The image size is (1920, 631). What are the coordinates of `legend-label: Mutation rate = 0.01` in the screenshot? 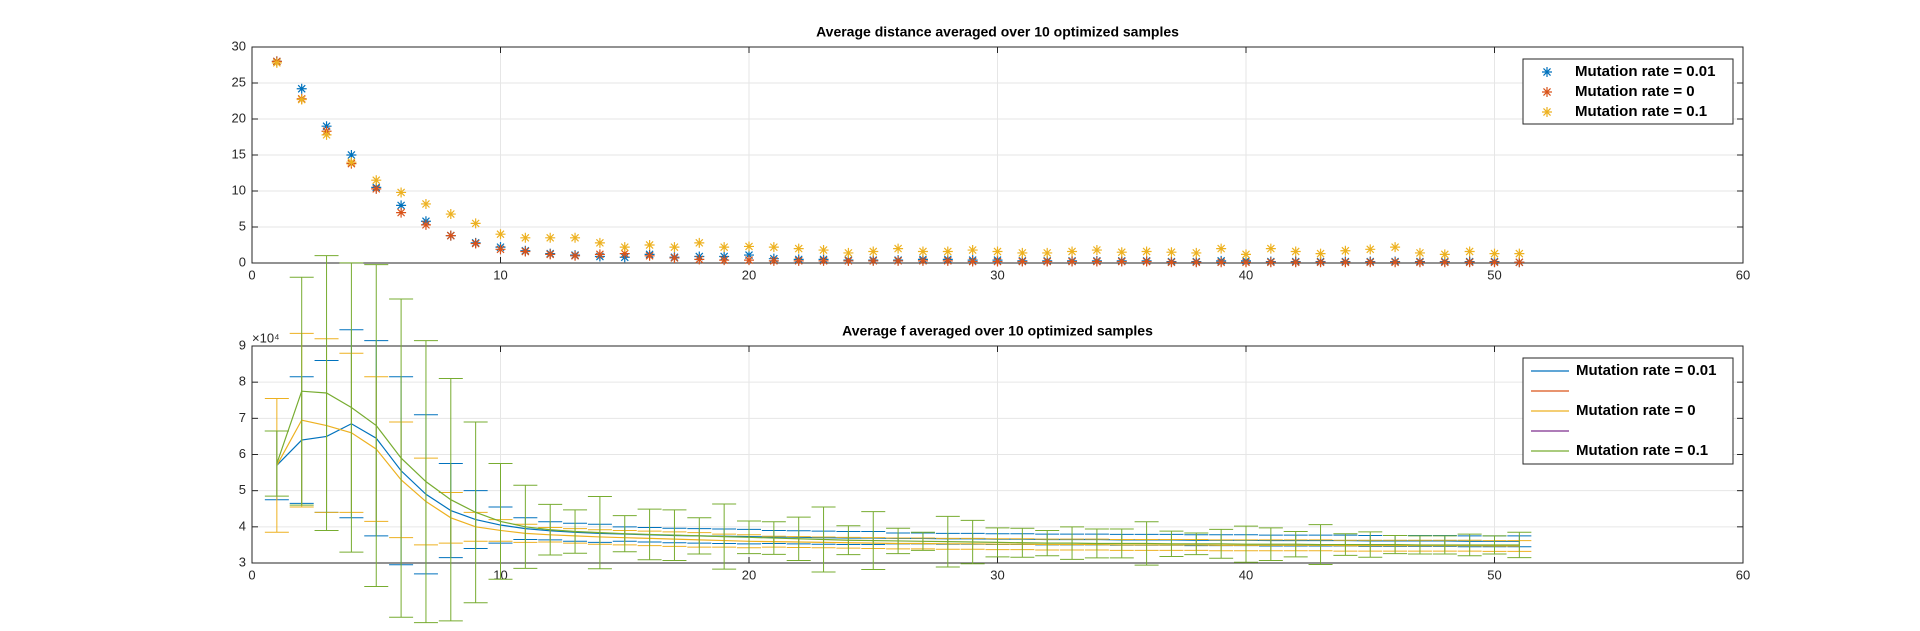 It's located at (1645, 71).